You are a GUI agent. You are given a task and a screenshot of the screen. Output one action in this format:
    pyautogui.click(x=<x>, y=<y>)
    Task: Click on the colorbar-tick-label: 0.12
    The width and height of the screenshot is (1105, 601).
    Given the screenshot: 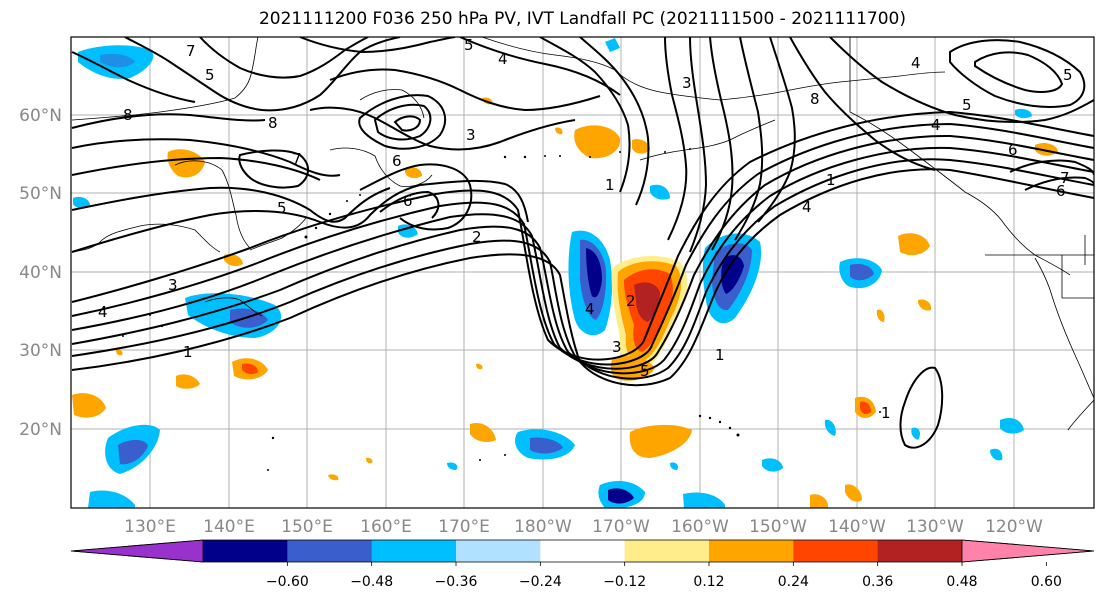 What is the action you would take?
    pyautogui.click(x=708, y=582)
    